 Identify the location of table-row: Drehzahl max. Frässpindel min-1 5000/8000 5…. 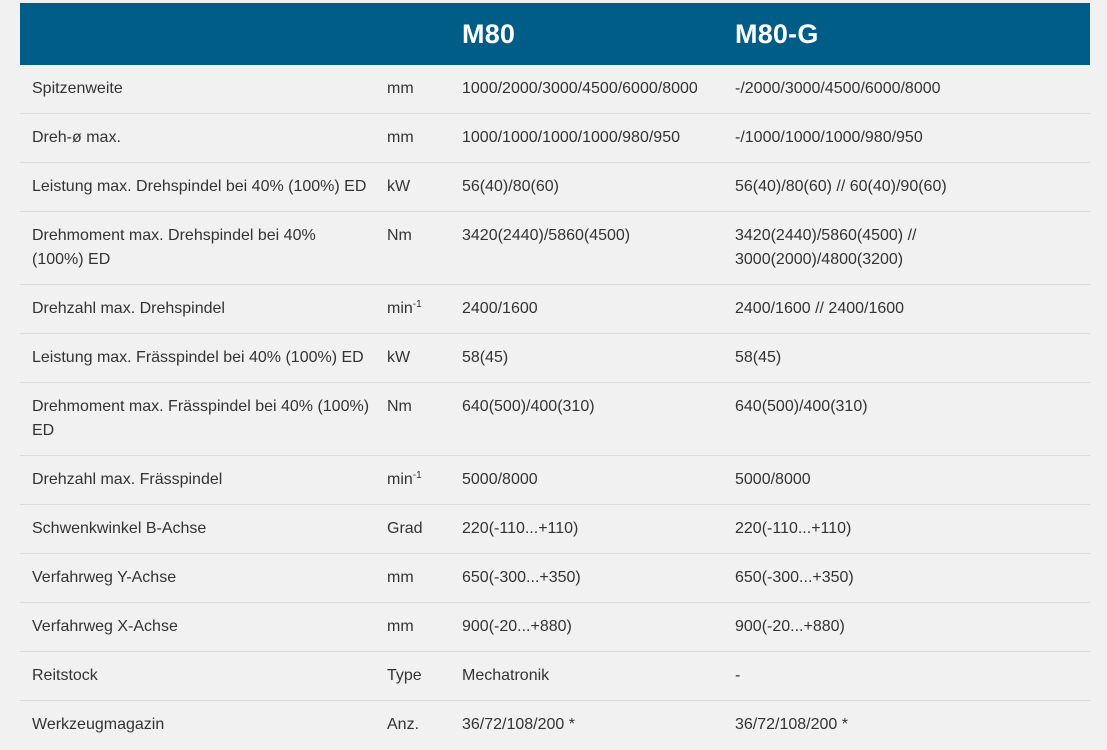
(555, 480).